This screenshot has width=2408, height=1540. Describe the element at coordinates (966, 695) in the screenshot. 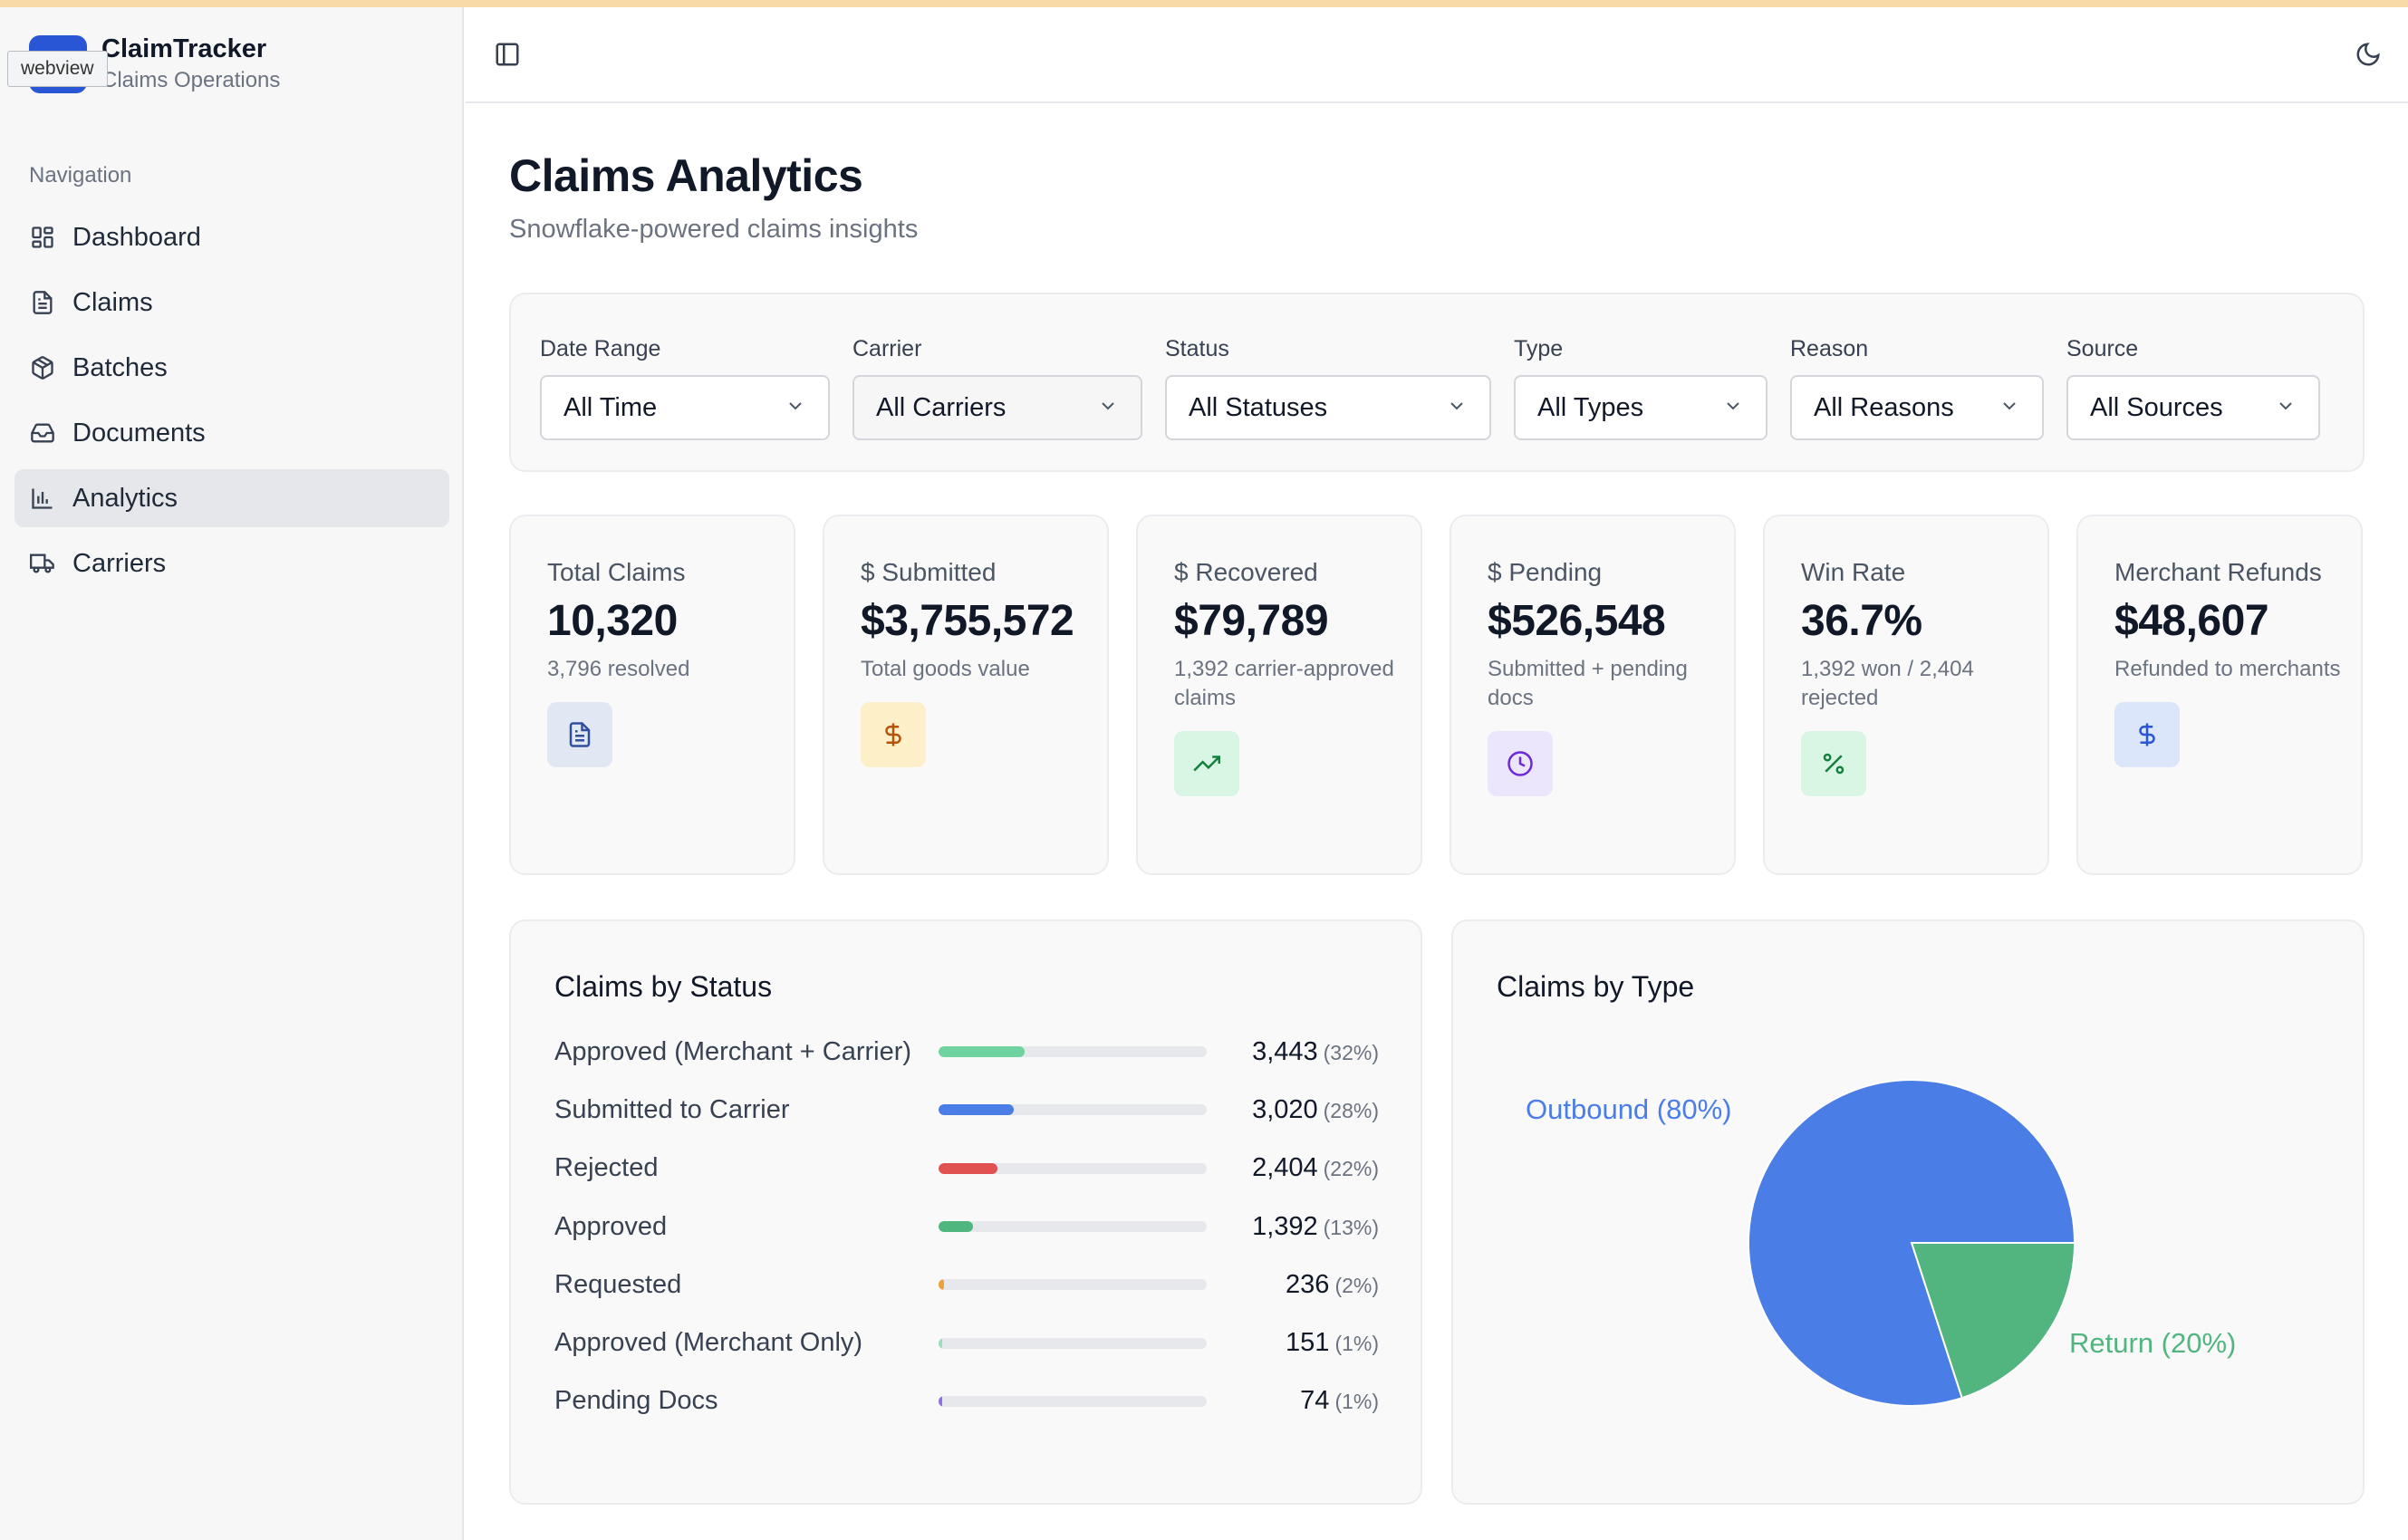

I see `kpi-card-submitted: $ Submitted $3,755,572 Total goods value` at that location.